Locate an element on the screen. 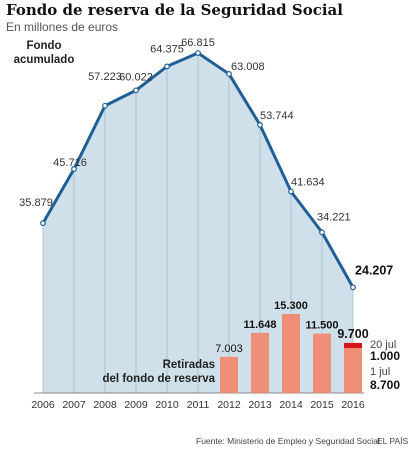 The height and width of the screenshot is (453, 414). x-tick-label: 2016 is located at coordinates (353, 405).